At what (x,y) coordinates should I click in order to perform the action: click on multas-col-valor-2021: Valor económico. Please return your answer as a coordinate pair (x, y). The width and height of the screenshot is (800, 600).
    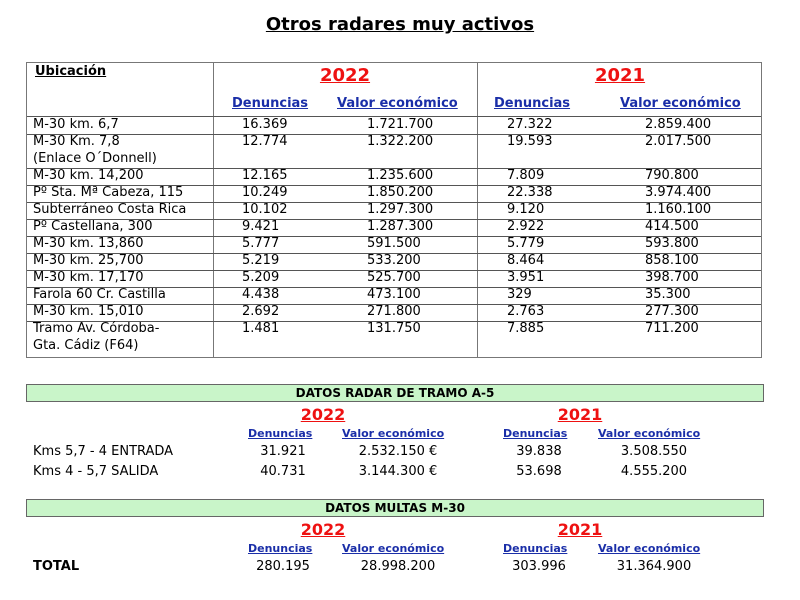
    Looking at the image, I should click on (649, 548).